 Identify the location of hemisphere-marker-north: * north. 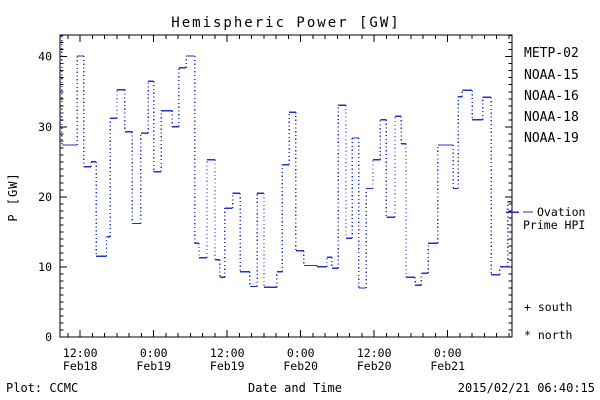
(548, 335).